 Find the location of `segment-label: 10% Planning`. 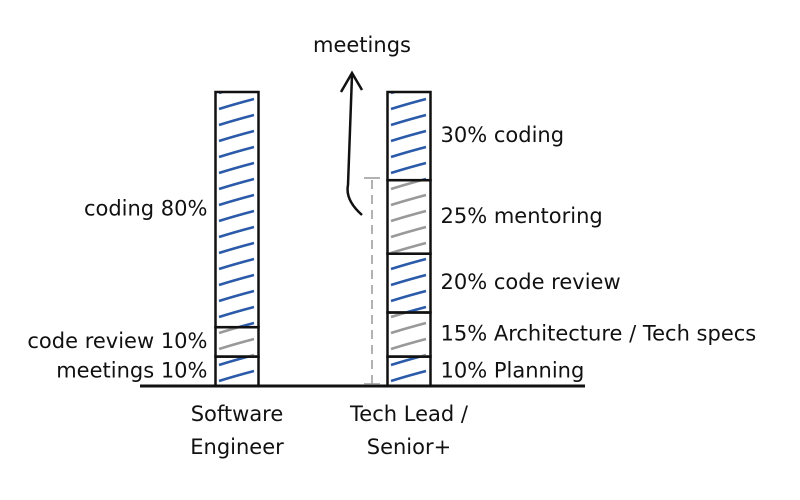

segment-label: 10% Planning is located at coordinates (513, 370).